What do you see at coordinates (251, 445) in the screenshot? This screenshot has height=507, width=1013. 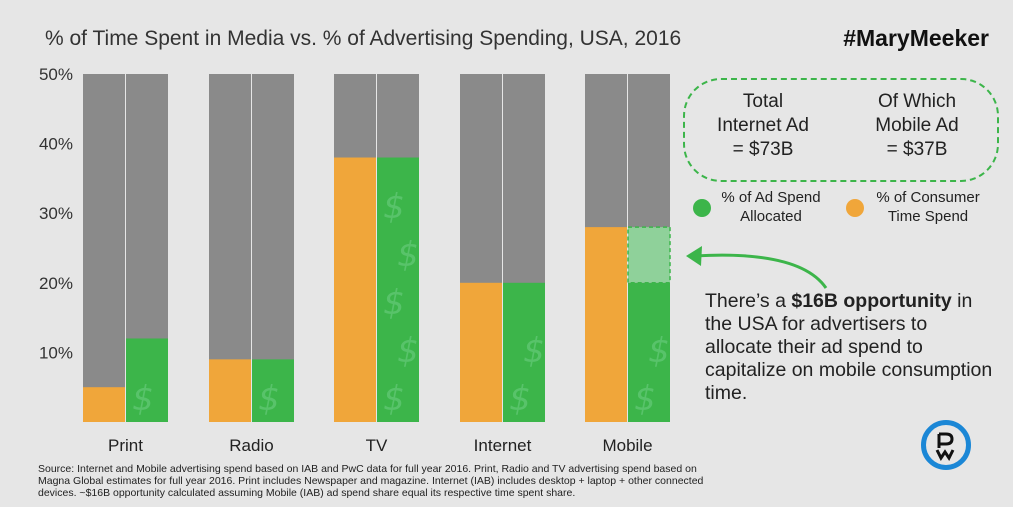 I see `category-label: Radio` at bounding box center [251, 445].